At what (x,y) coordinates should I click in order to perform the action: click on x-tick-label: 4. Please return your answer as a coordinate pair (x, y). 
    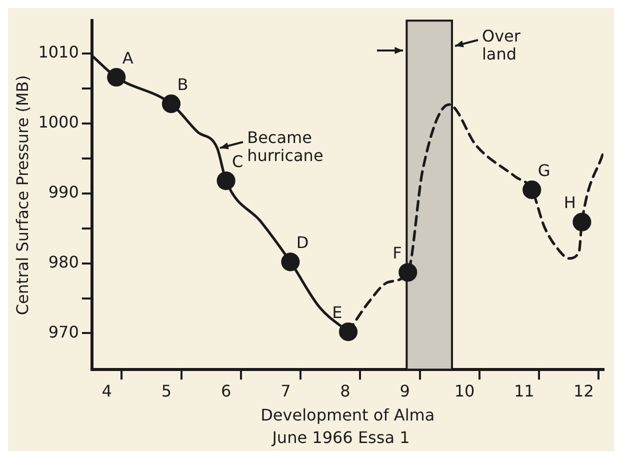
    Looking at the image, I should click on (107, 390).